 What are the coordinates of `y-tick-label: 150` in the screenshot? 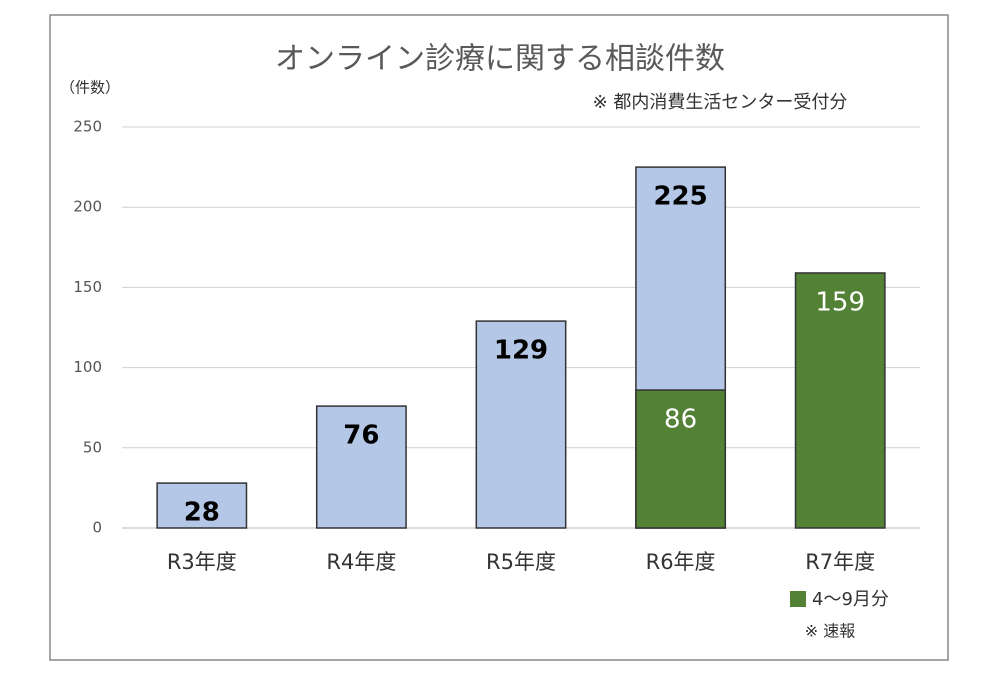 It's located at (87, 287).